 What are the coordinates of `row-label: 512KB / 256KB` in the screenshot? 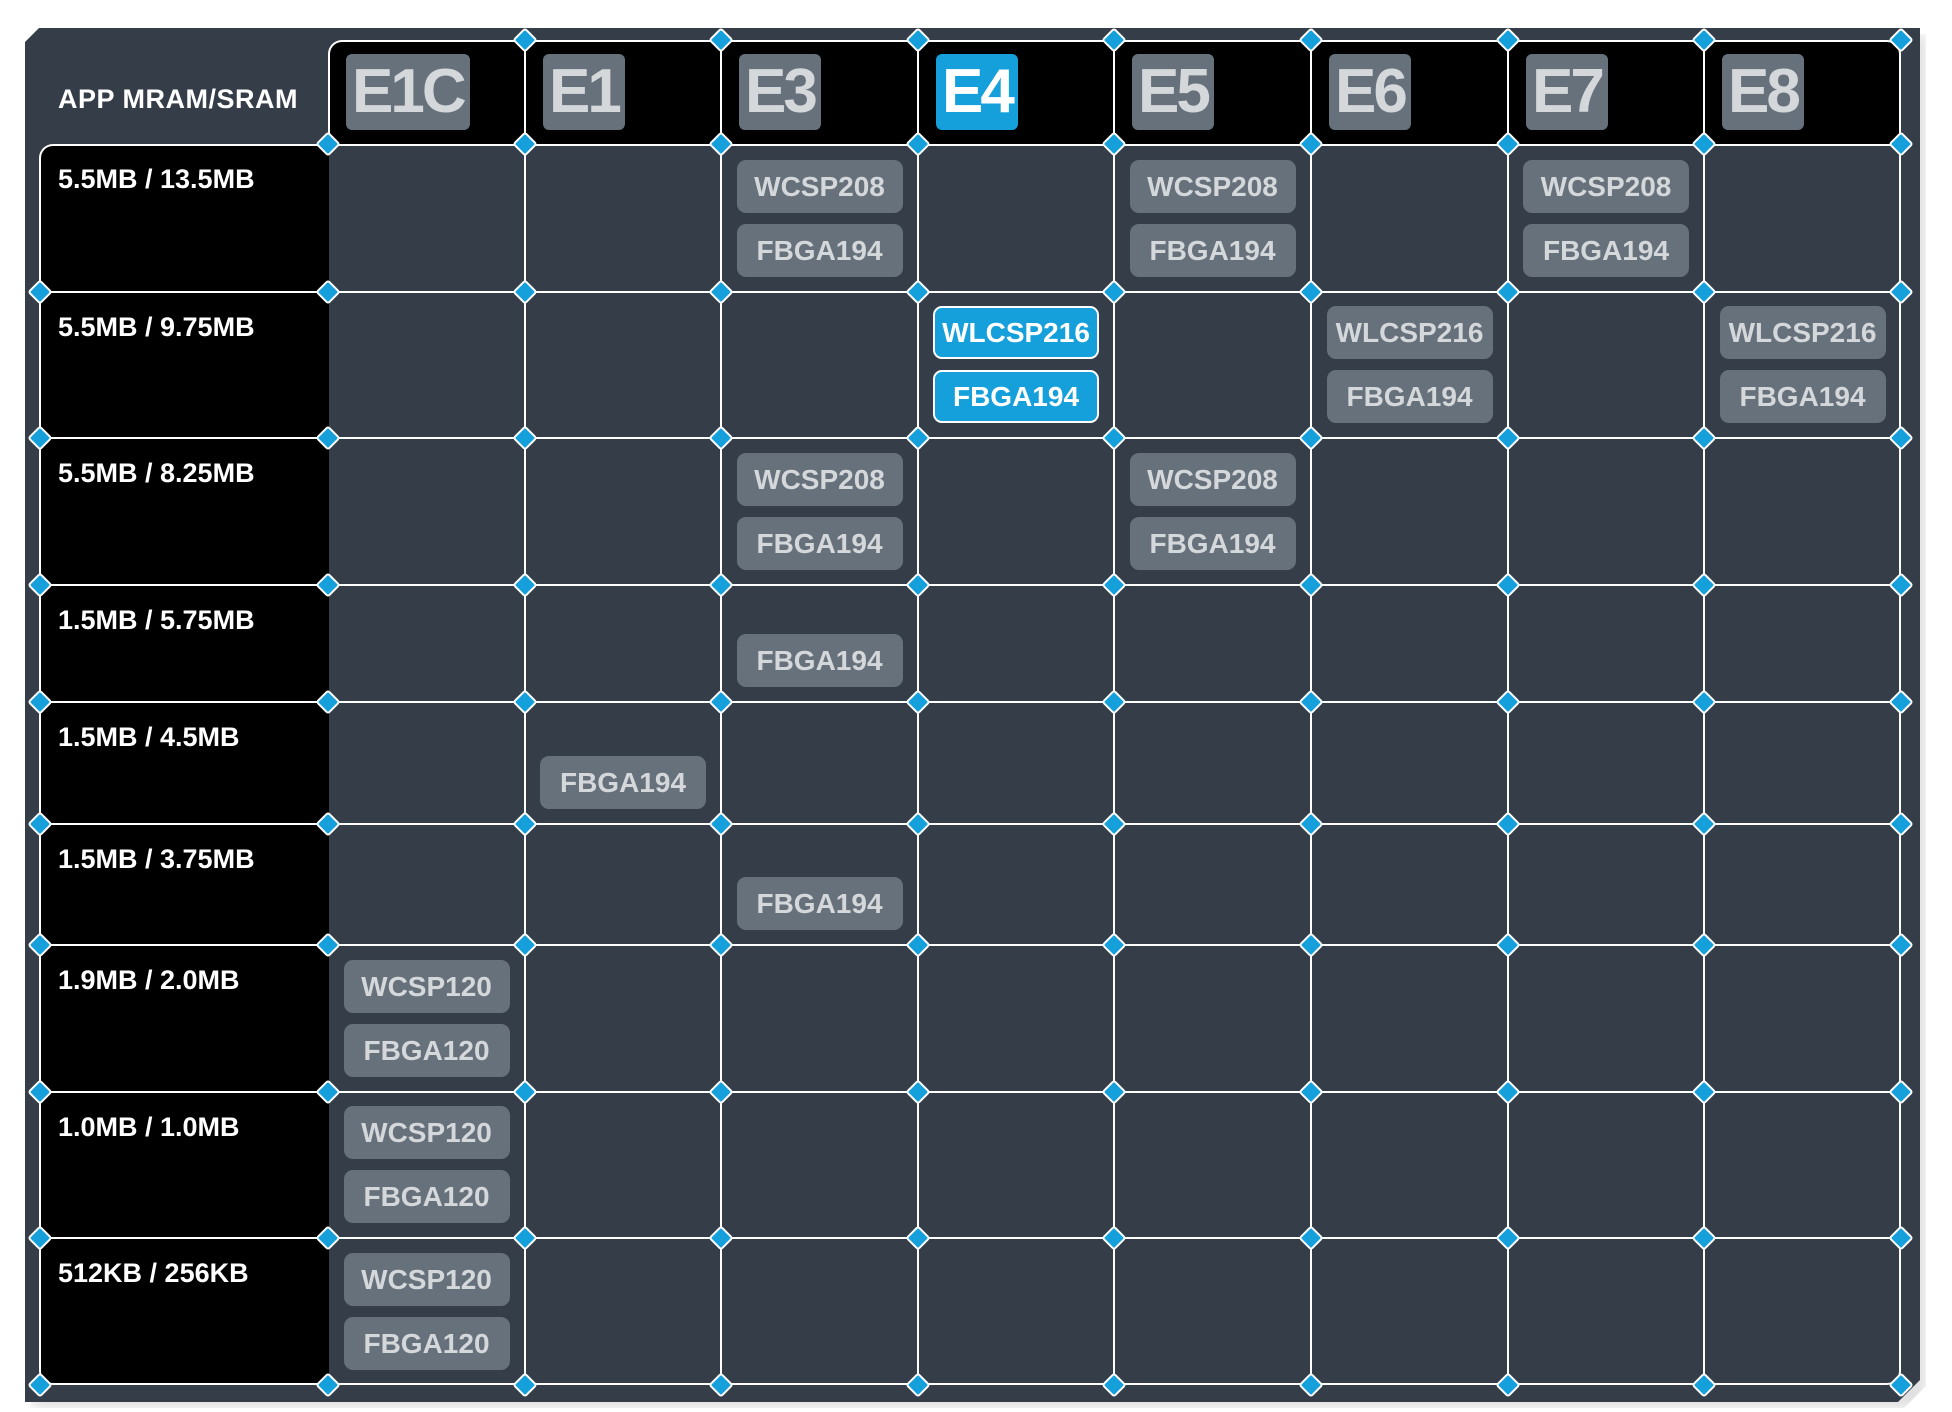 It's located at (153, 1273).